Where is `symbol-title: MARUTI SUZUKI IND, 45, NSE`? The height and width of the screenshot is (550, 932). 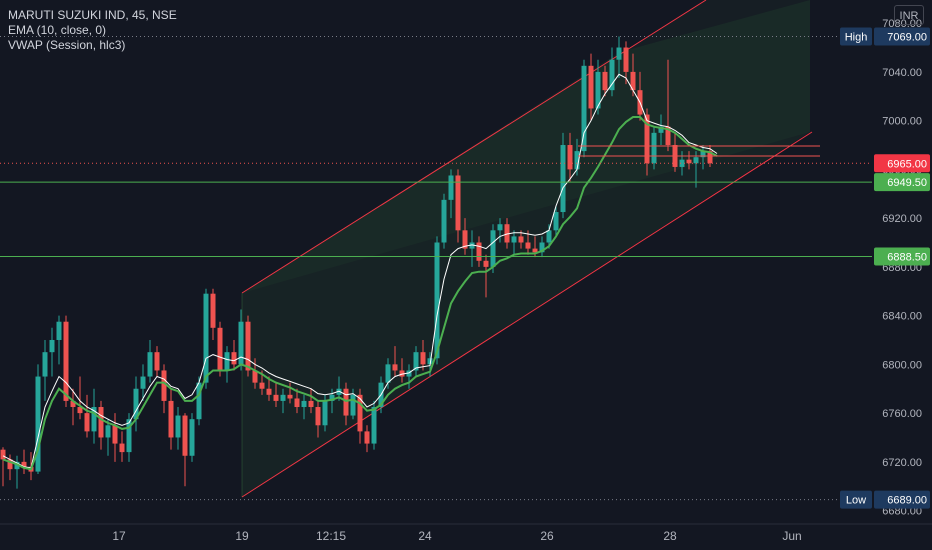
symbol-title: MARUTI SUZUKI IND, 45, NSE is located at coordinates (92, 15).